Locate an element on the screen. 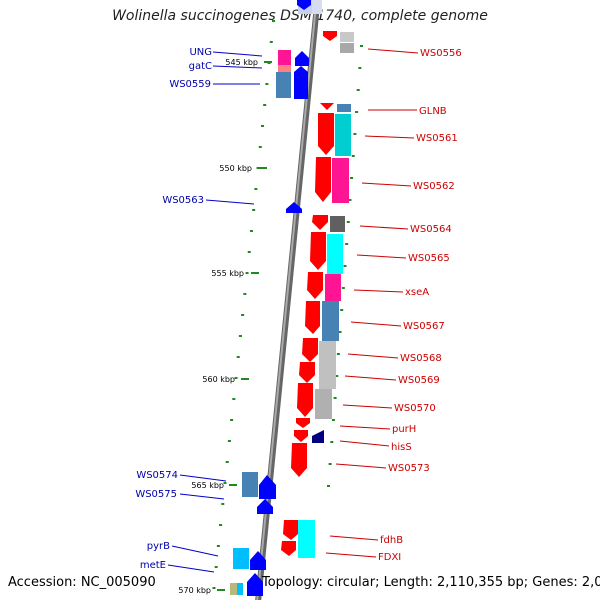  gene-label-ws0561: WS0561 is located at coordinates (437, 138).